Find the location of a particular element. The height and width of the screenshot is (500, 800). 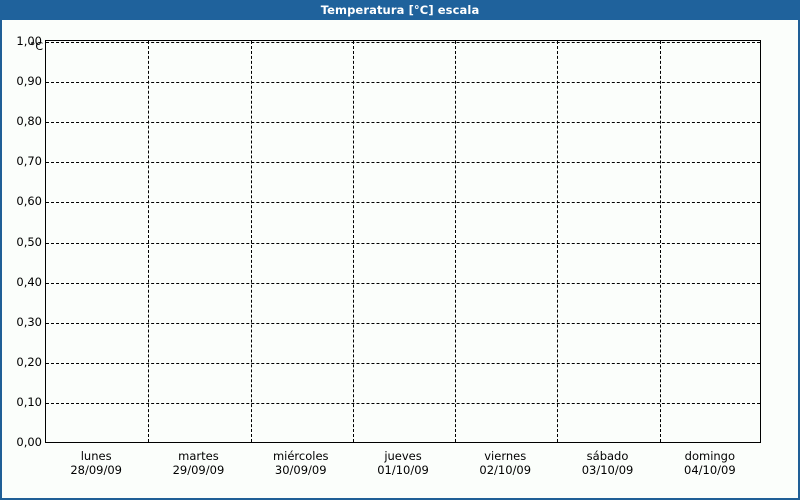

title-bar: Temperatura [°C] escala is located at coordinates (400, 10).